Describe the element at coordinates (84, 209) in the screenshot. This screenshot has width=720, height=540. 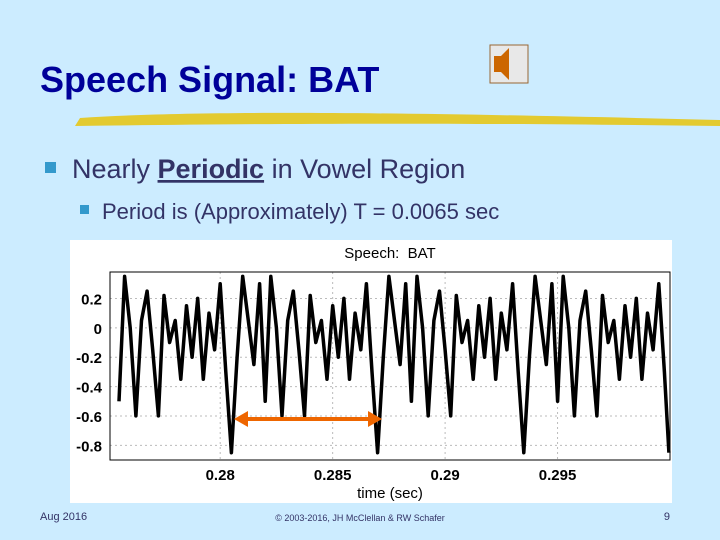
I see `sub-bullet-marker` at that location.